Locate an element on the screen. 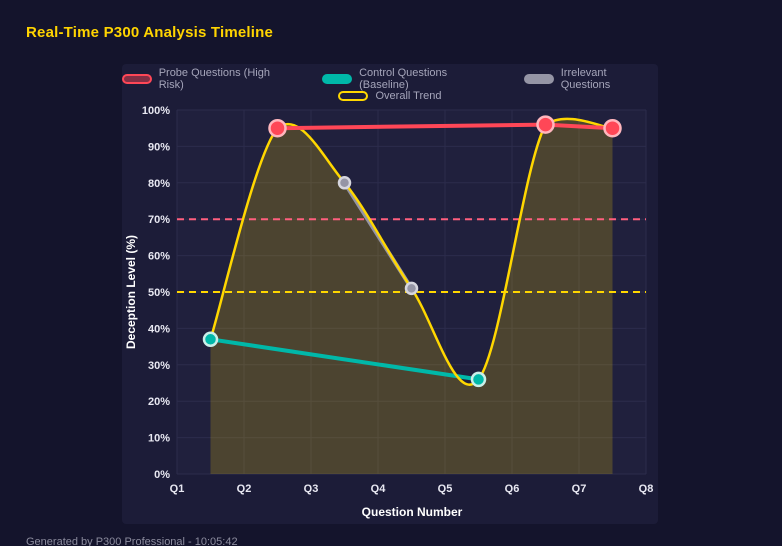 The width and height of the screenshot is (782, 546). x-axis-title: Question Number is located at coordinates (412, 512).